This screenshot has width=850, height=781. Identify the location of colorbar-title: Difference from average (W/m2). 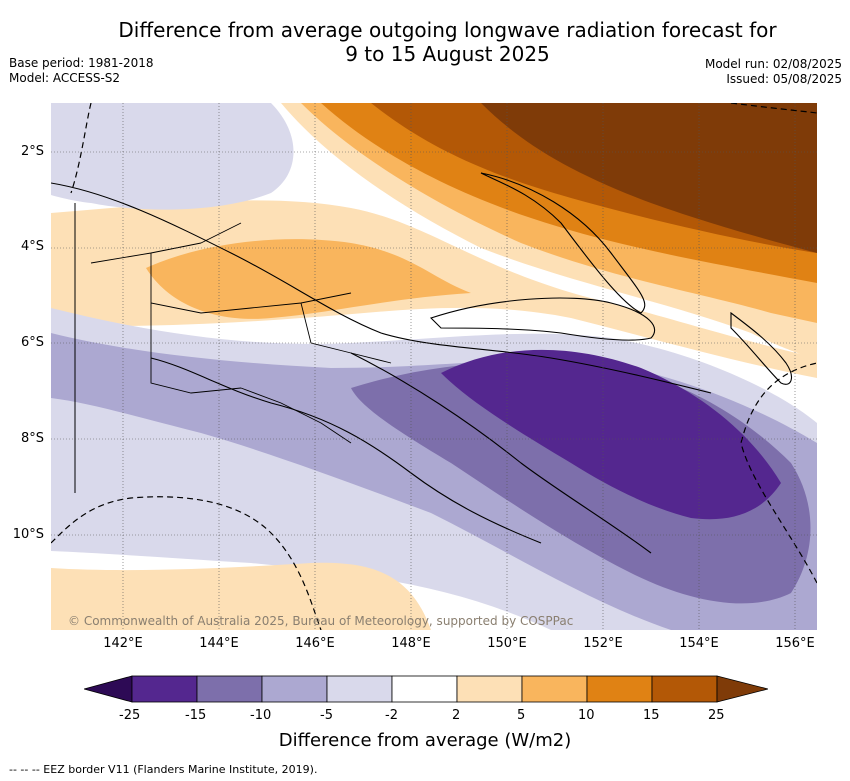
(425, 740).